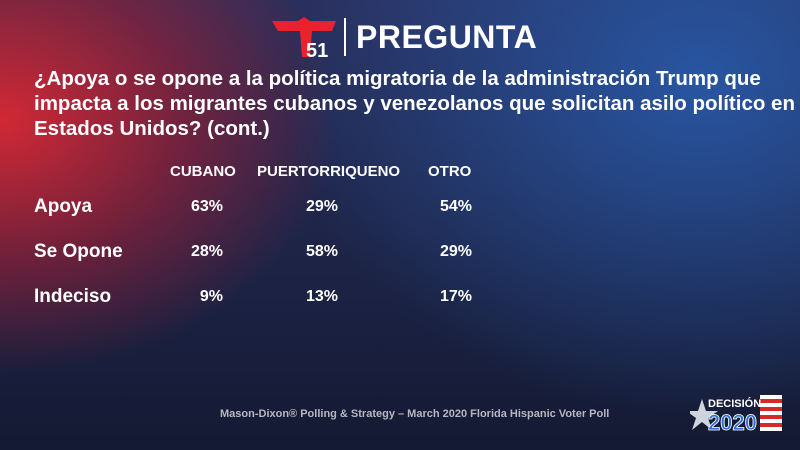  I want to click on cell-value: 9%, so click(211, 296).